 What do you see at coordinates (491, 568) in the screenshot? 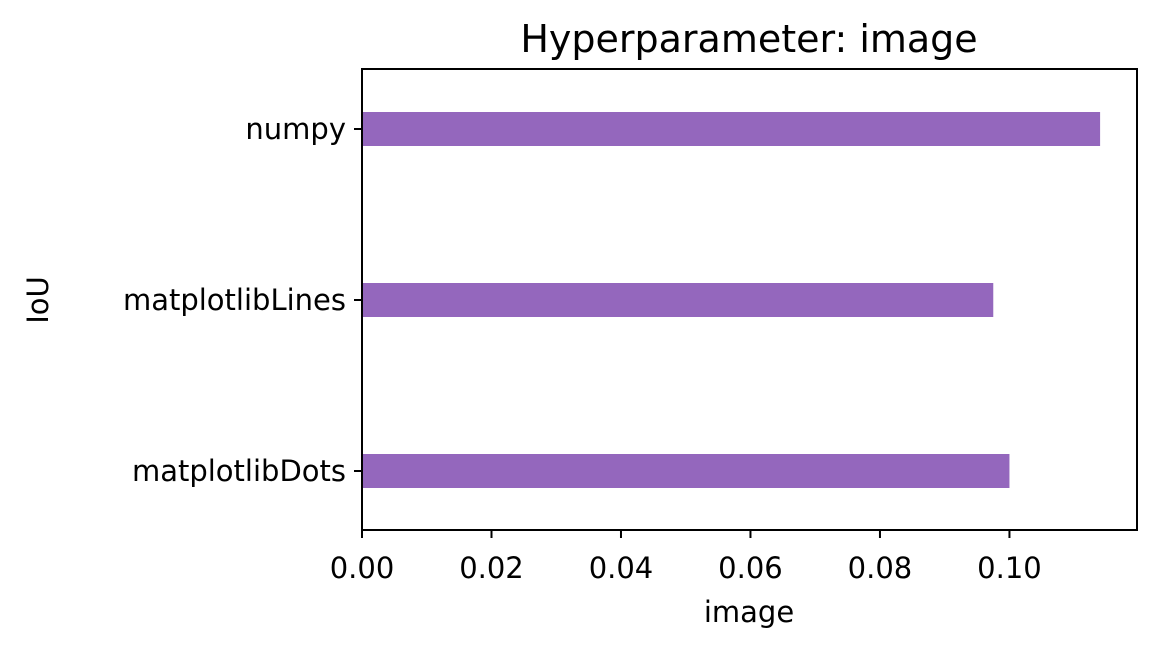
I see `x-tick-label: 0.02` at bounding box center [491, 568].